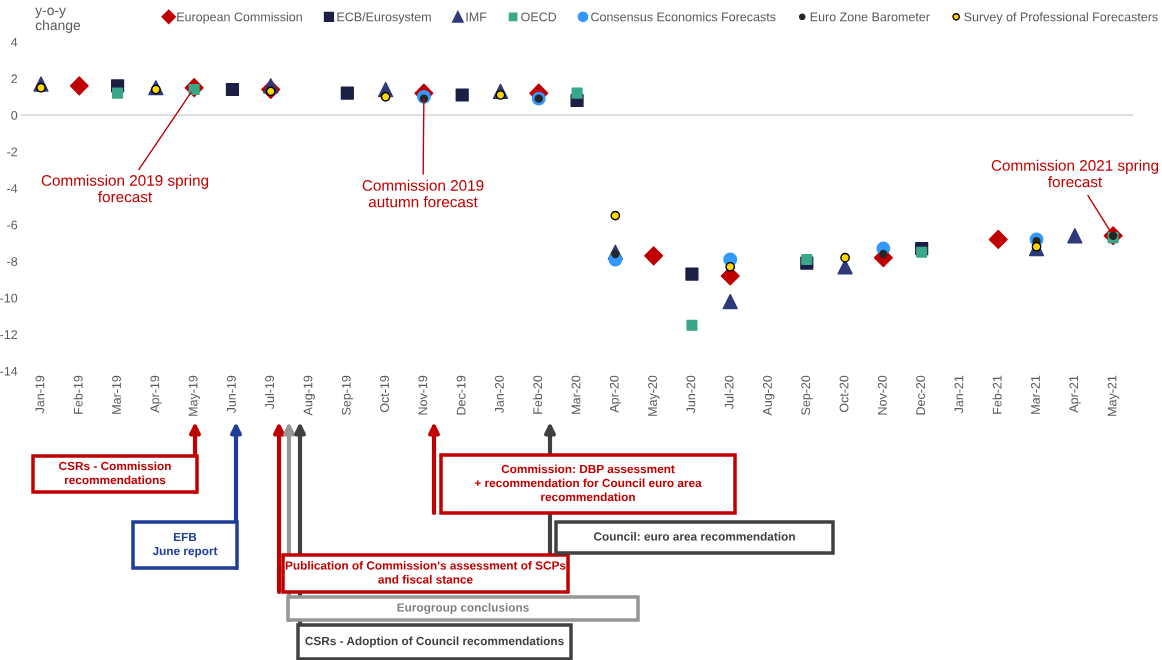 Image resolution: width=1162 pixels, height=660 pixels. Describe the element at coordinates (576, 394) in the screenshot. I see `x-tick-label: Mar-20` at that location.